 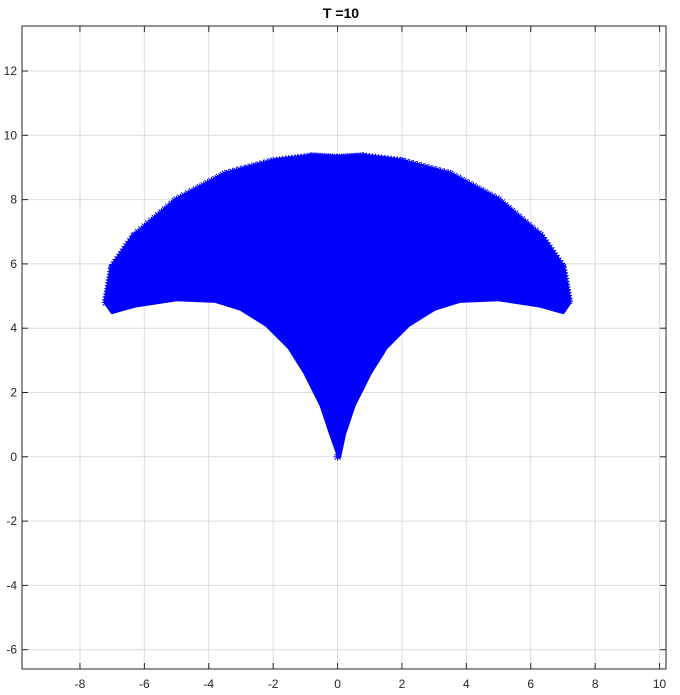 What do you see at coordinates (530, 684) in the screenshot?
I see `x-tick-label: 6` at bounding box center [530, 684].